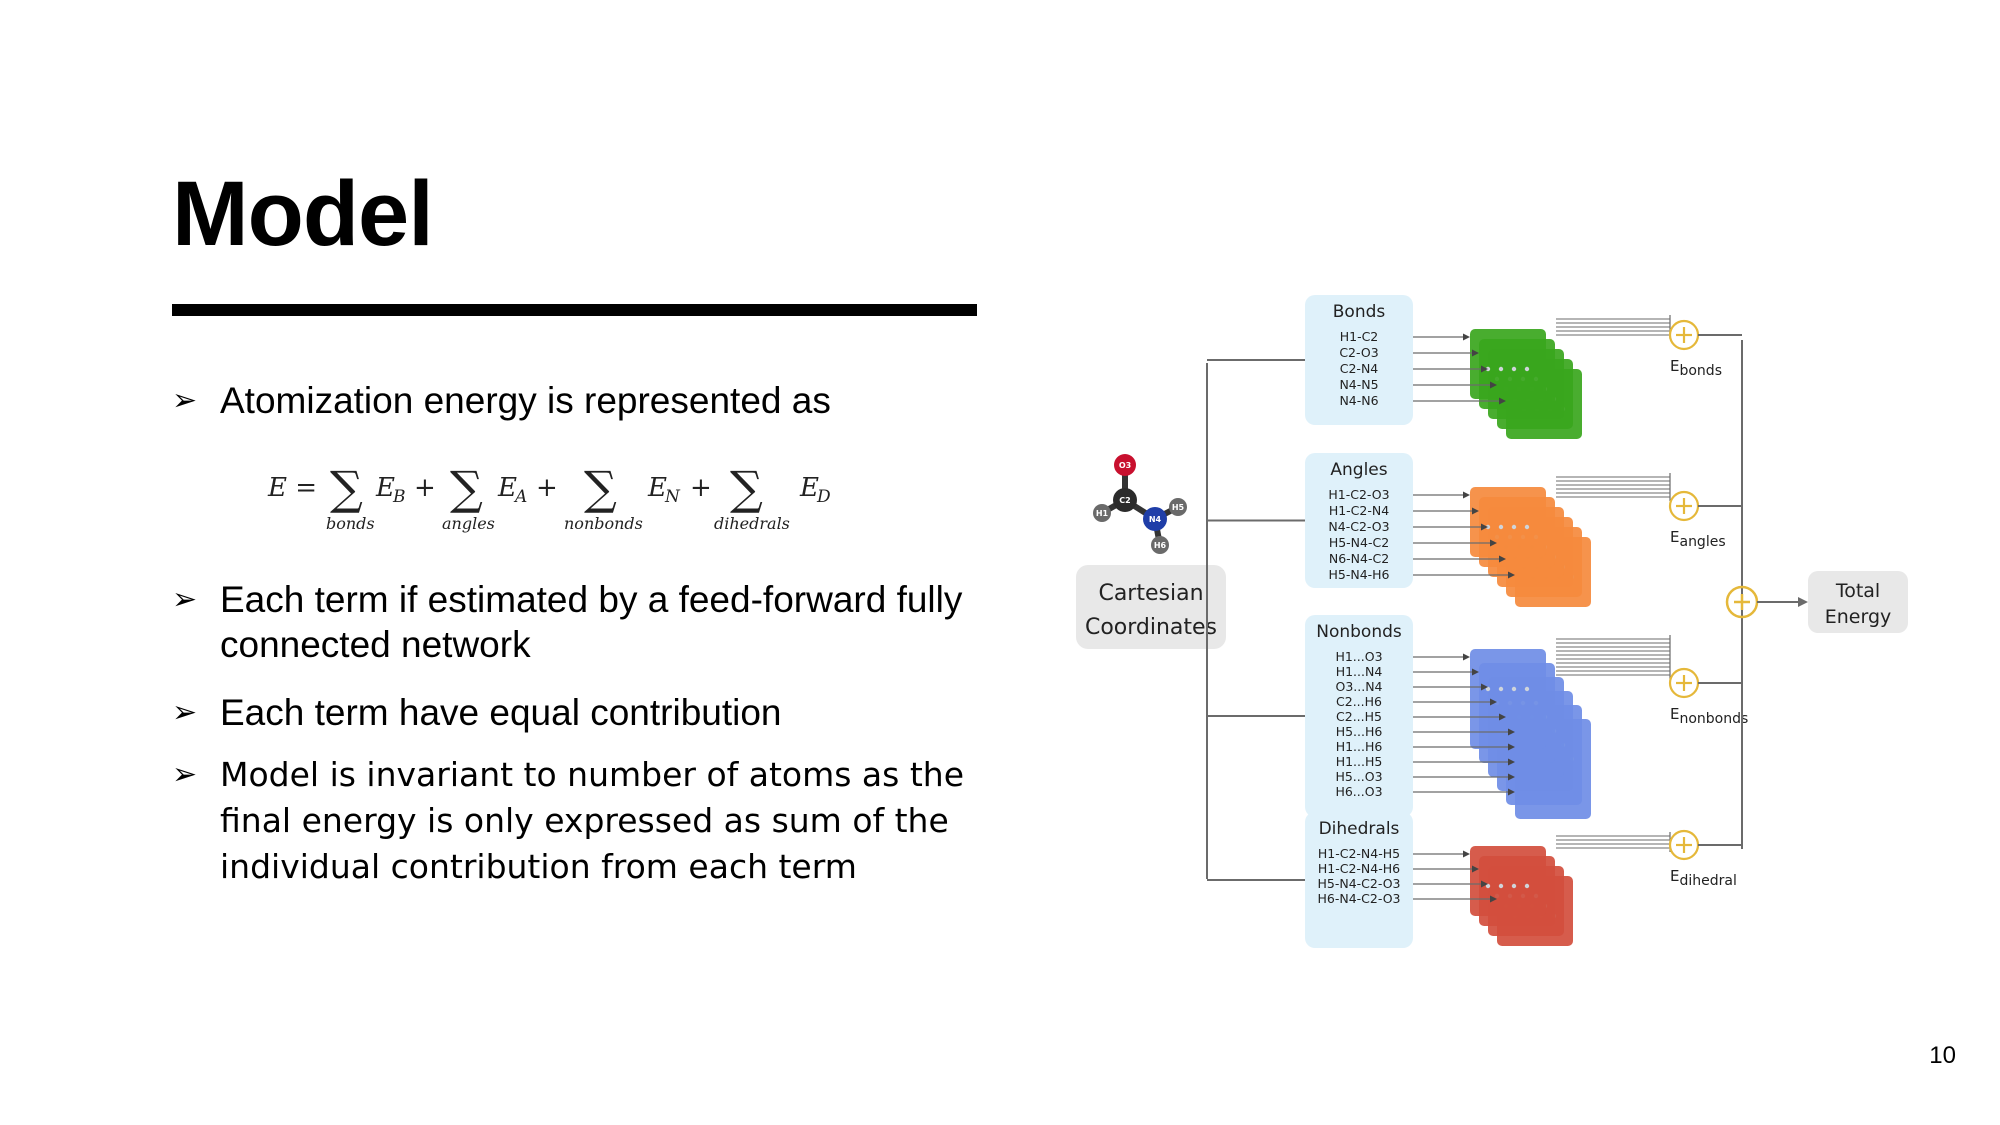 The width and height of the screenshot is (2000, 1125). What do you see at coordinates (1359, 829) in the screenshot?
I see `group-title: Dihedrals` at bounding box center [1359, 829].